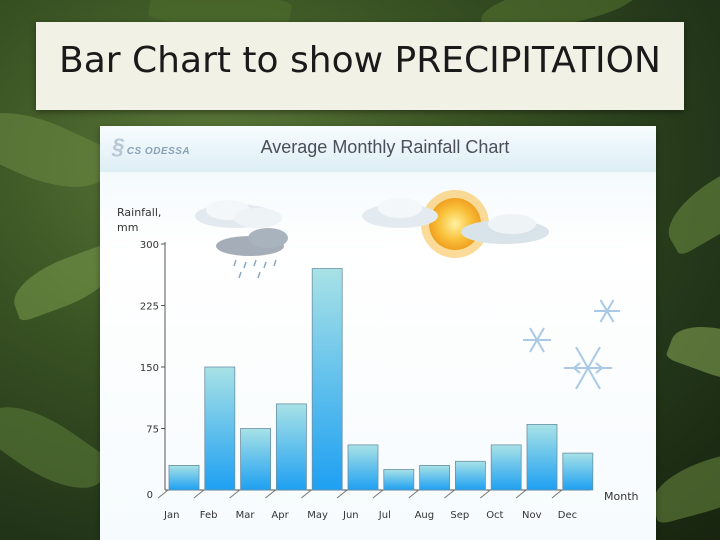 This screenshot has width=720, height=540. What do you see at coordinates (184, 477) in the screenshot?
I see `bar-jan` at bounding box center [184, 477].